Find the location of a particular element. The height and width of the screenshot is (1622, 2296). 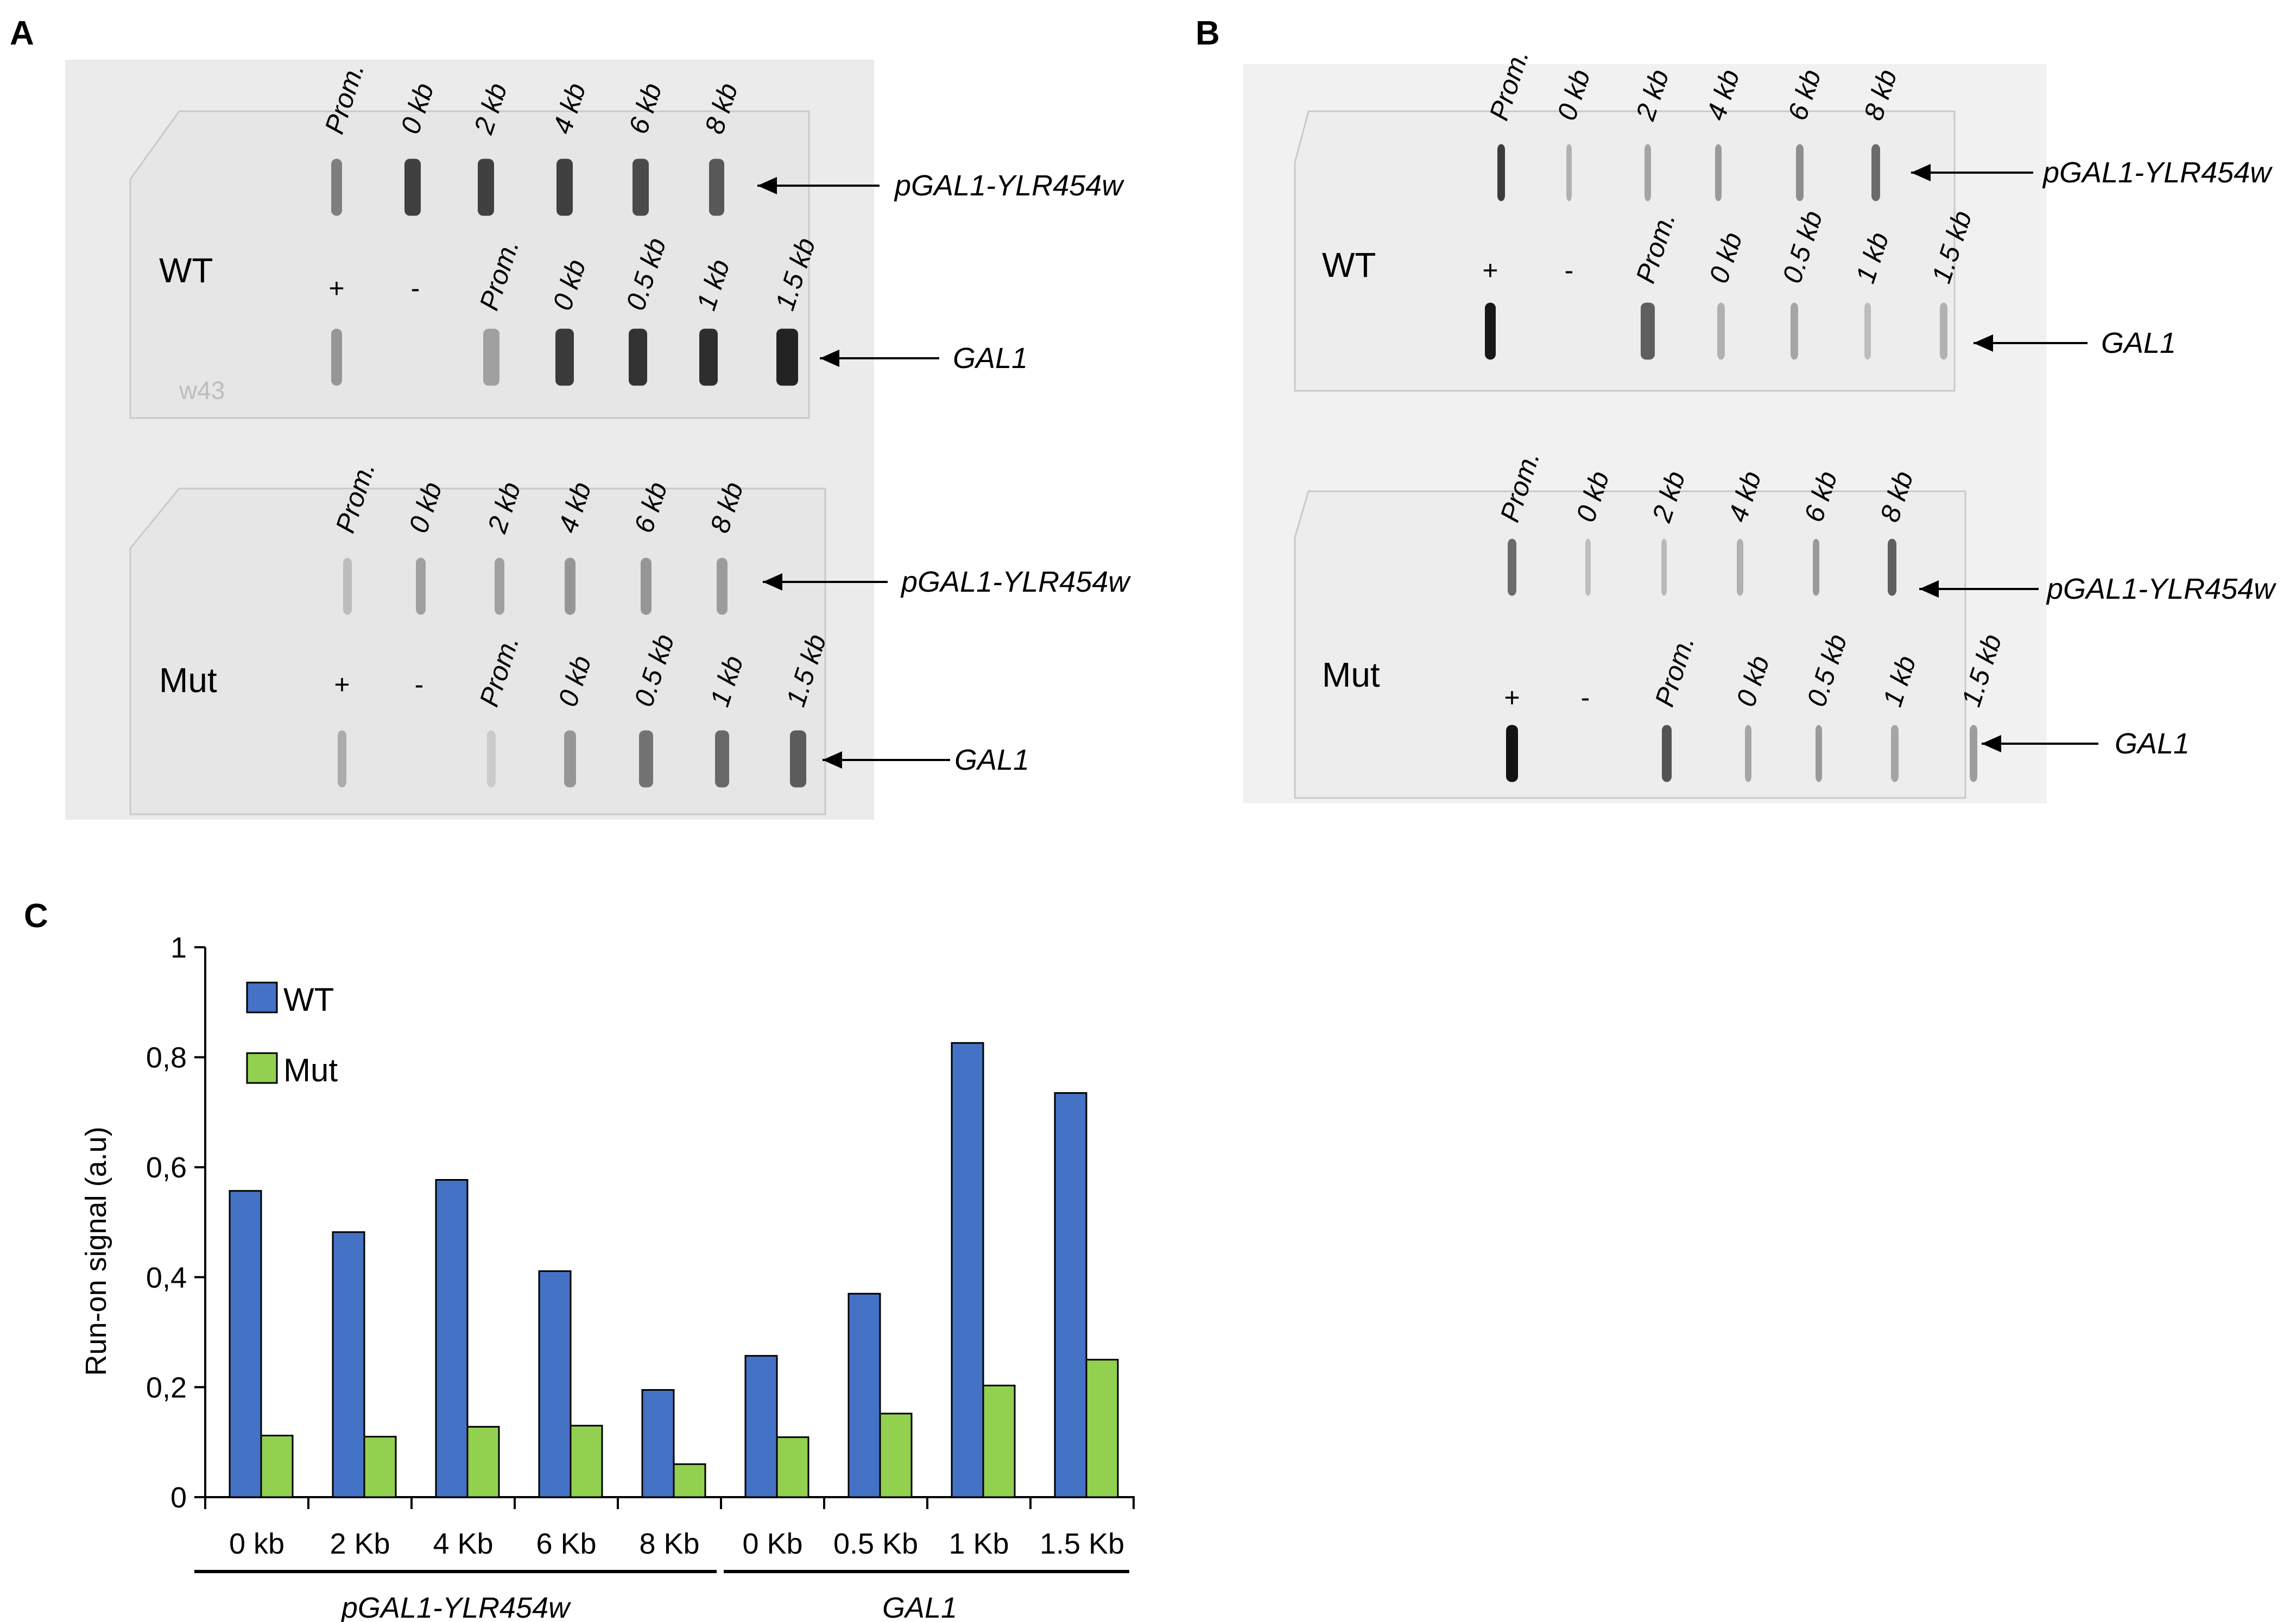

y-axis-label: Run-on signal (a.u) is located at coordinates (96, 1251).